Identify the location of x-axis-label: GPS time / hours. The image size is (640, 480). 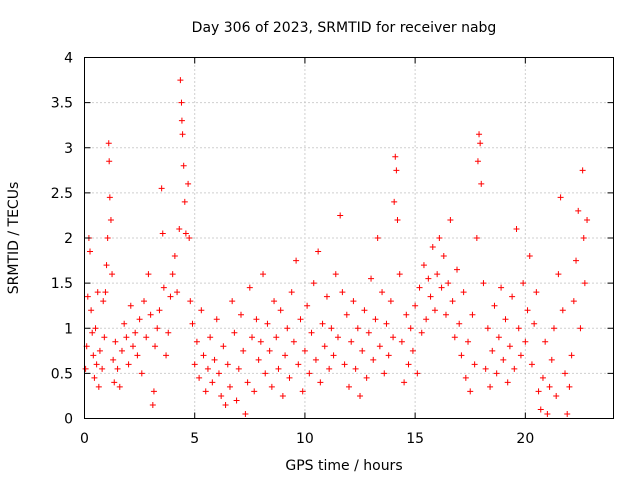
(343, 466).